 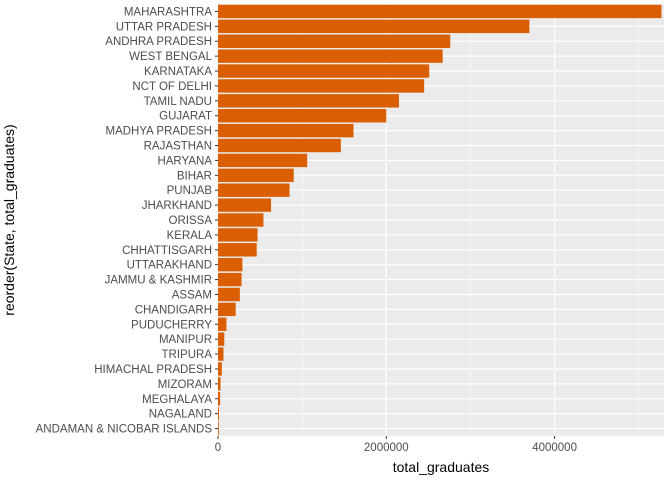 What do you see at coordinates (554, 448) in the screenshot?
I see `x-tick-label: 4000000` at bounding box center [554, 448].